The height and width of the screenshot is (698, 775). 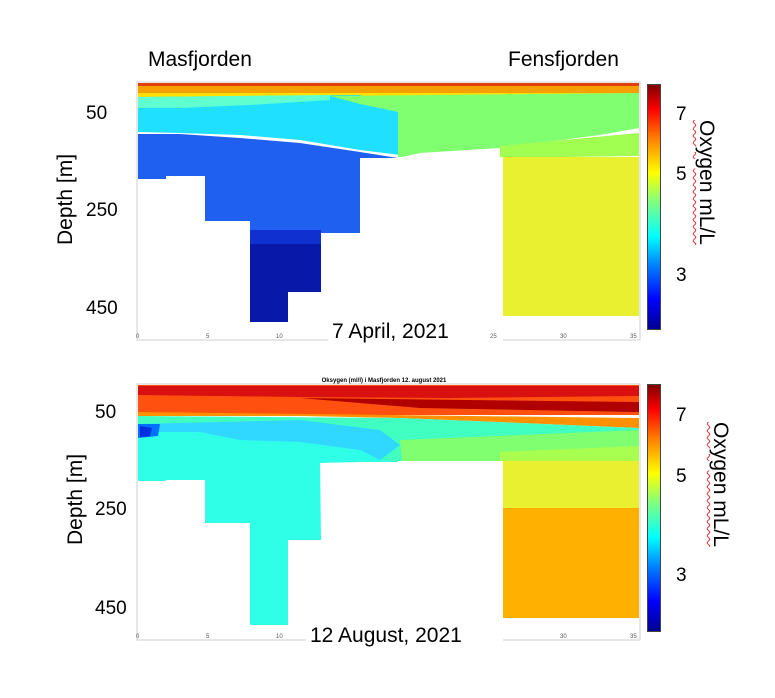 I want to click on xtick-b-2: 10, so click(x=279, y=637).